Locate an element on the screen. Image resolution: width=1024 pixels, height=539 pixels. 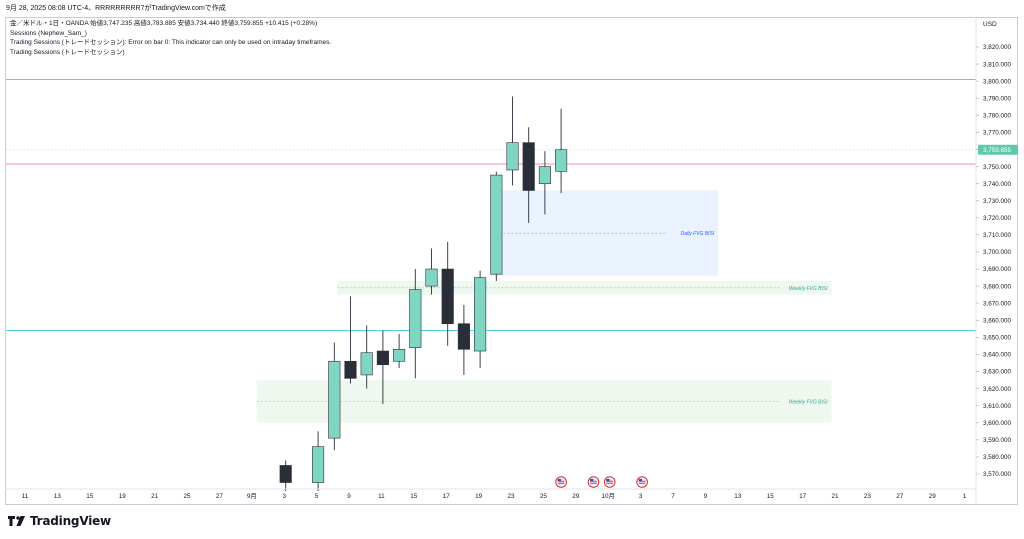
price-tick-label: 3,810.000 is located at coordinates (997, 64).